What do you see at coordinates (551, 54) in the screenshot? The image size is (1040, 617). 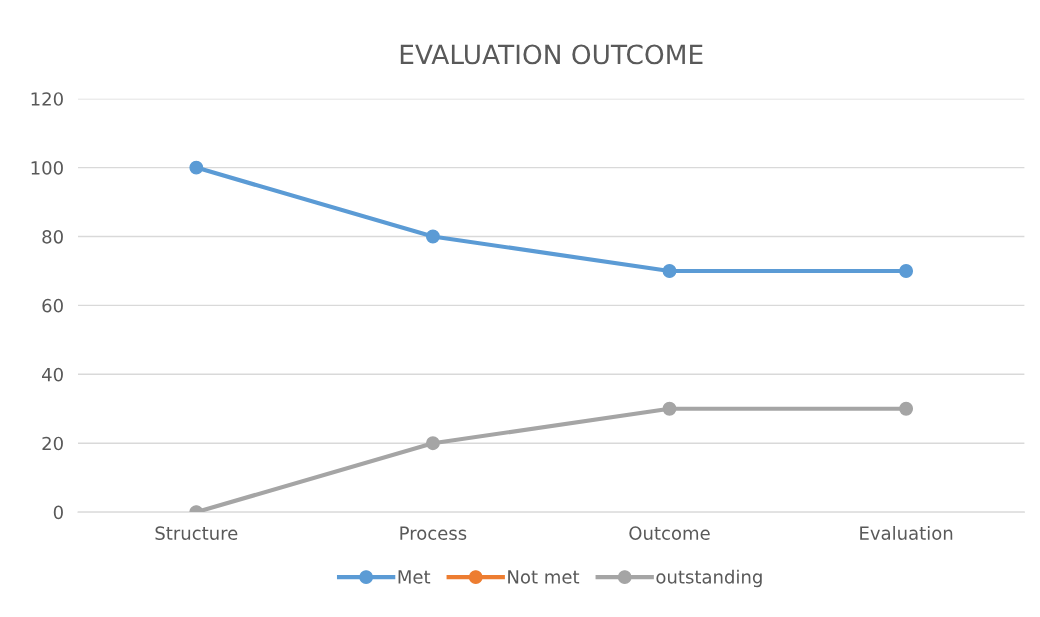 I see `chart-title: EVALUATION OUTCOME` at bounding box center [551, 54].